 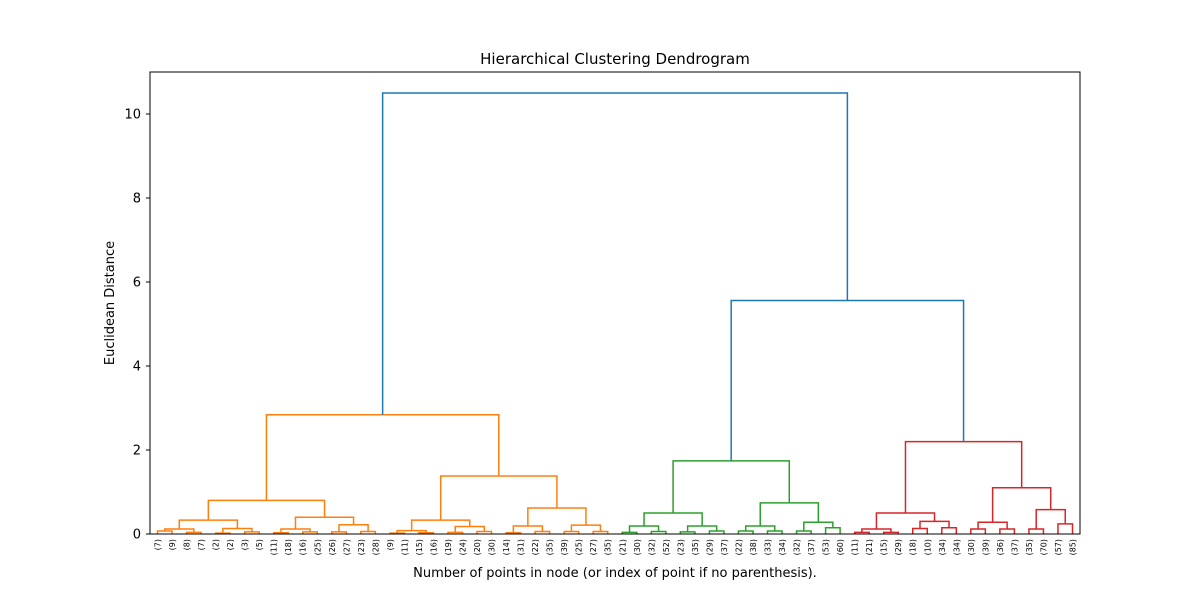 What do you see at coordinates (137, 367) in the screenshot?
I see `y-tick-label: 4` at bounding box center [137, 367].